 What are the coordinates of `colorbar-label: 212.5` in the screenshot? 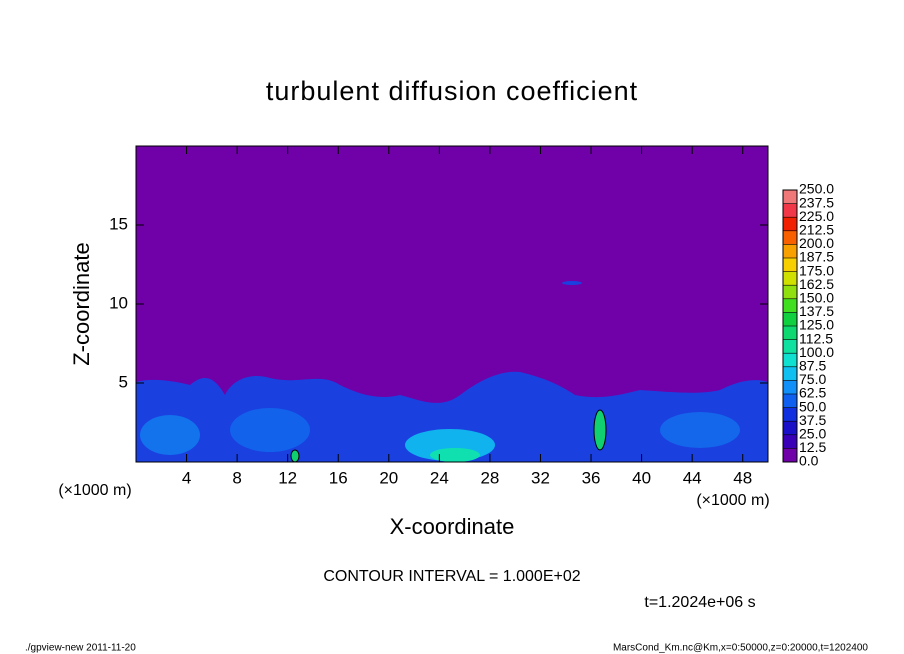 It's located at (816, 230).